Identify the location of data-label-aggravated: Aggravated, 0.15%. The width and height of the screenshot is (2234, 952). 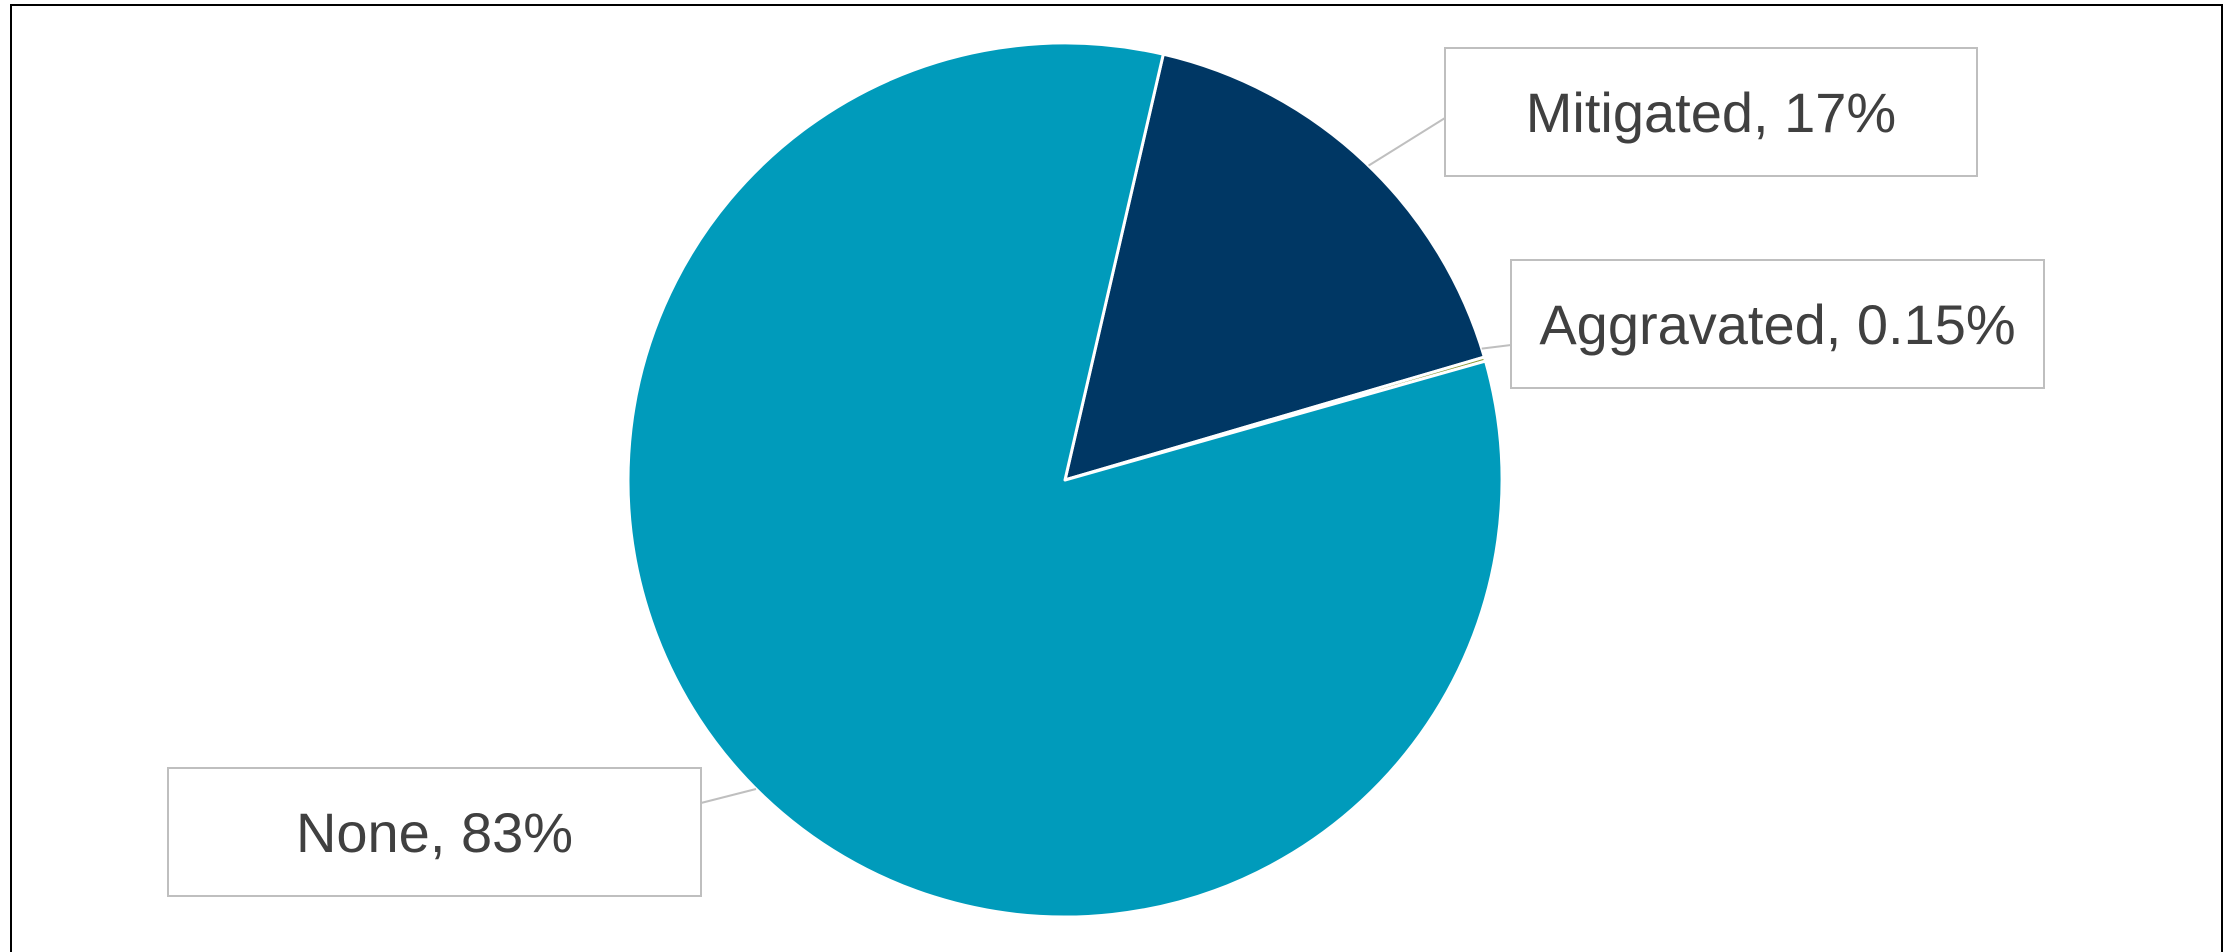
(1777, 324).